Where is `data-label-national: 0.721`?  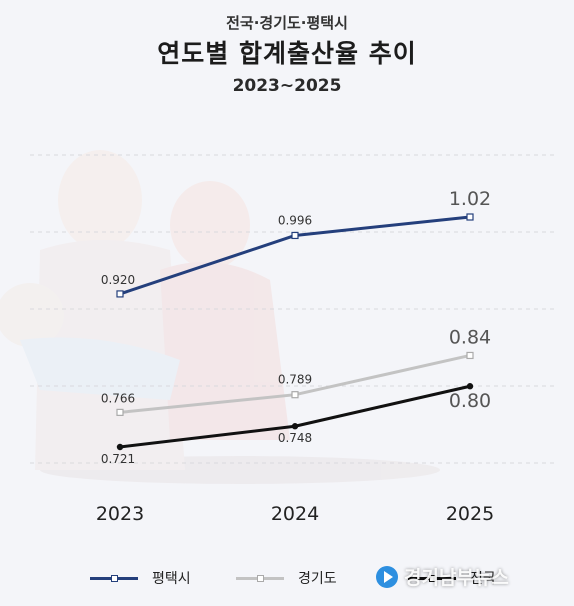
data-label-national: 0.721 is located at coordinates (118, 459).